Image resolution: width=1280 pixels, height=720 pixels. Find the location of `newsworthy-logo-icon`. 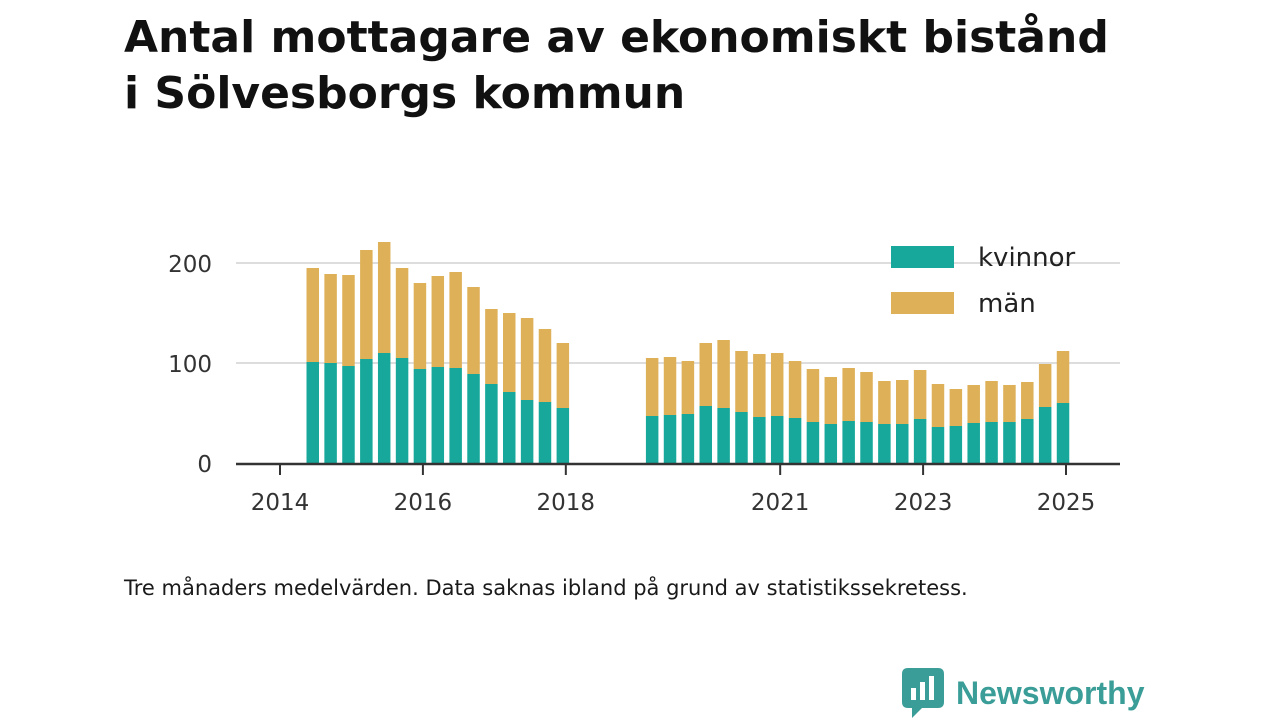

newsworthy-logo-icon is located at coordinates (923, 693).